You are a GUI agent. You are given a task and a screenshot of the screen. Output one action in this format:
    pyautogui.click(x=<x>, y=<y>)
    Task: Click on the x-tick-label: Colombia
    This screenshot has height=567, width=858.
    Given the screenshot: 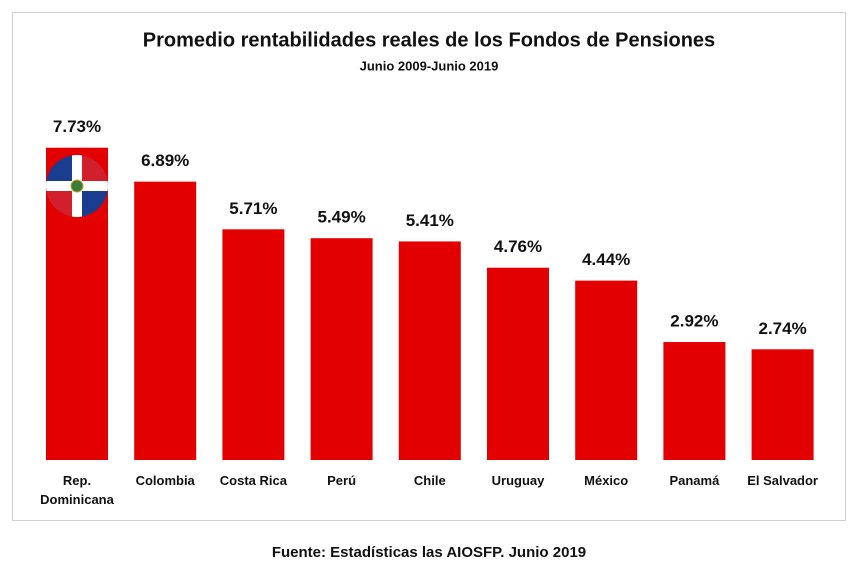 What is the action you would take?
    pyautogui.click(x=165, y=480)
    